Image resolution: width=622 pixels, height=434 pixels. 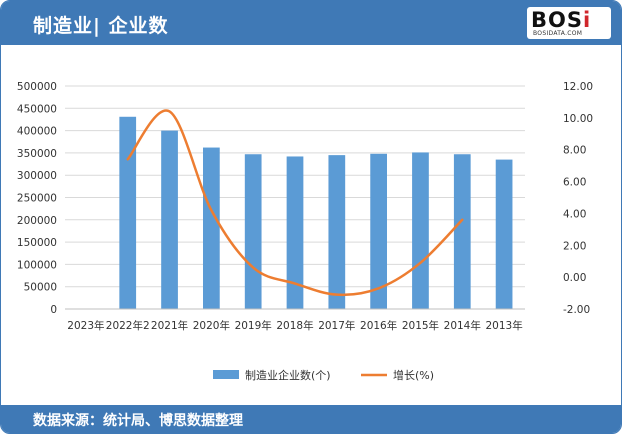 I want to click on y2-tick-label: -2.00, so click(x=576, y=310).